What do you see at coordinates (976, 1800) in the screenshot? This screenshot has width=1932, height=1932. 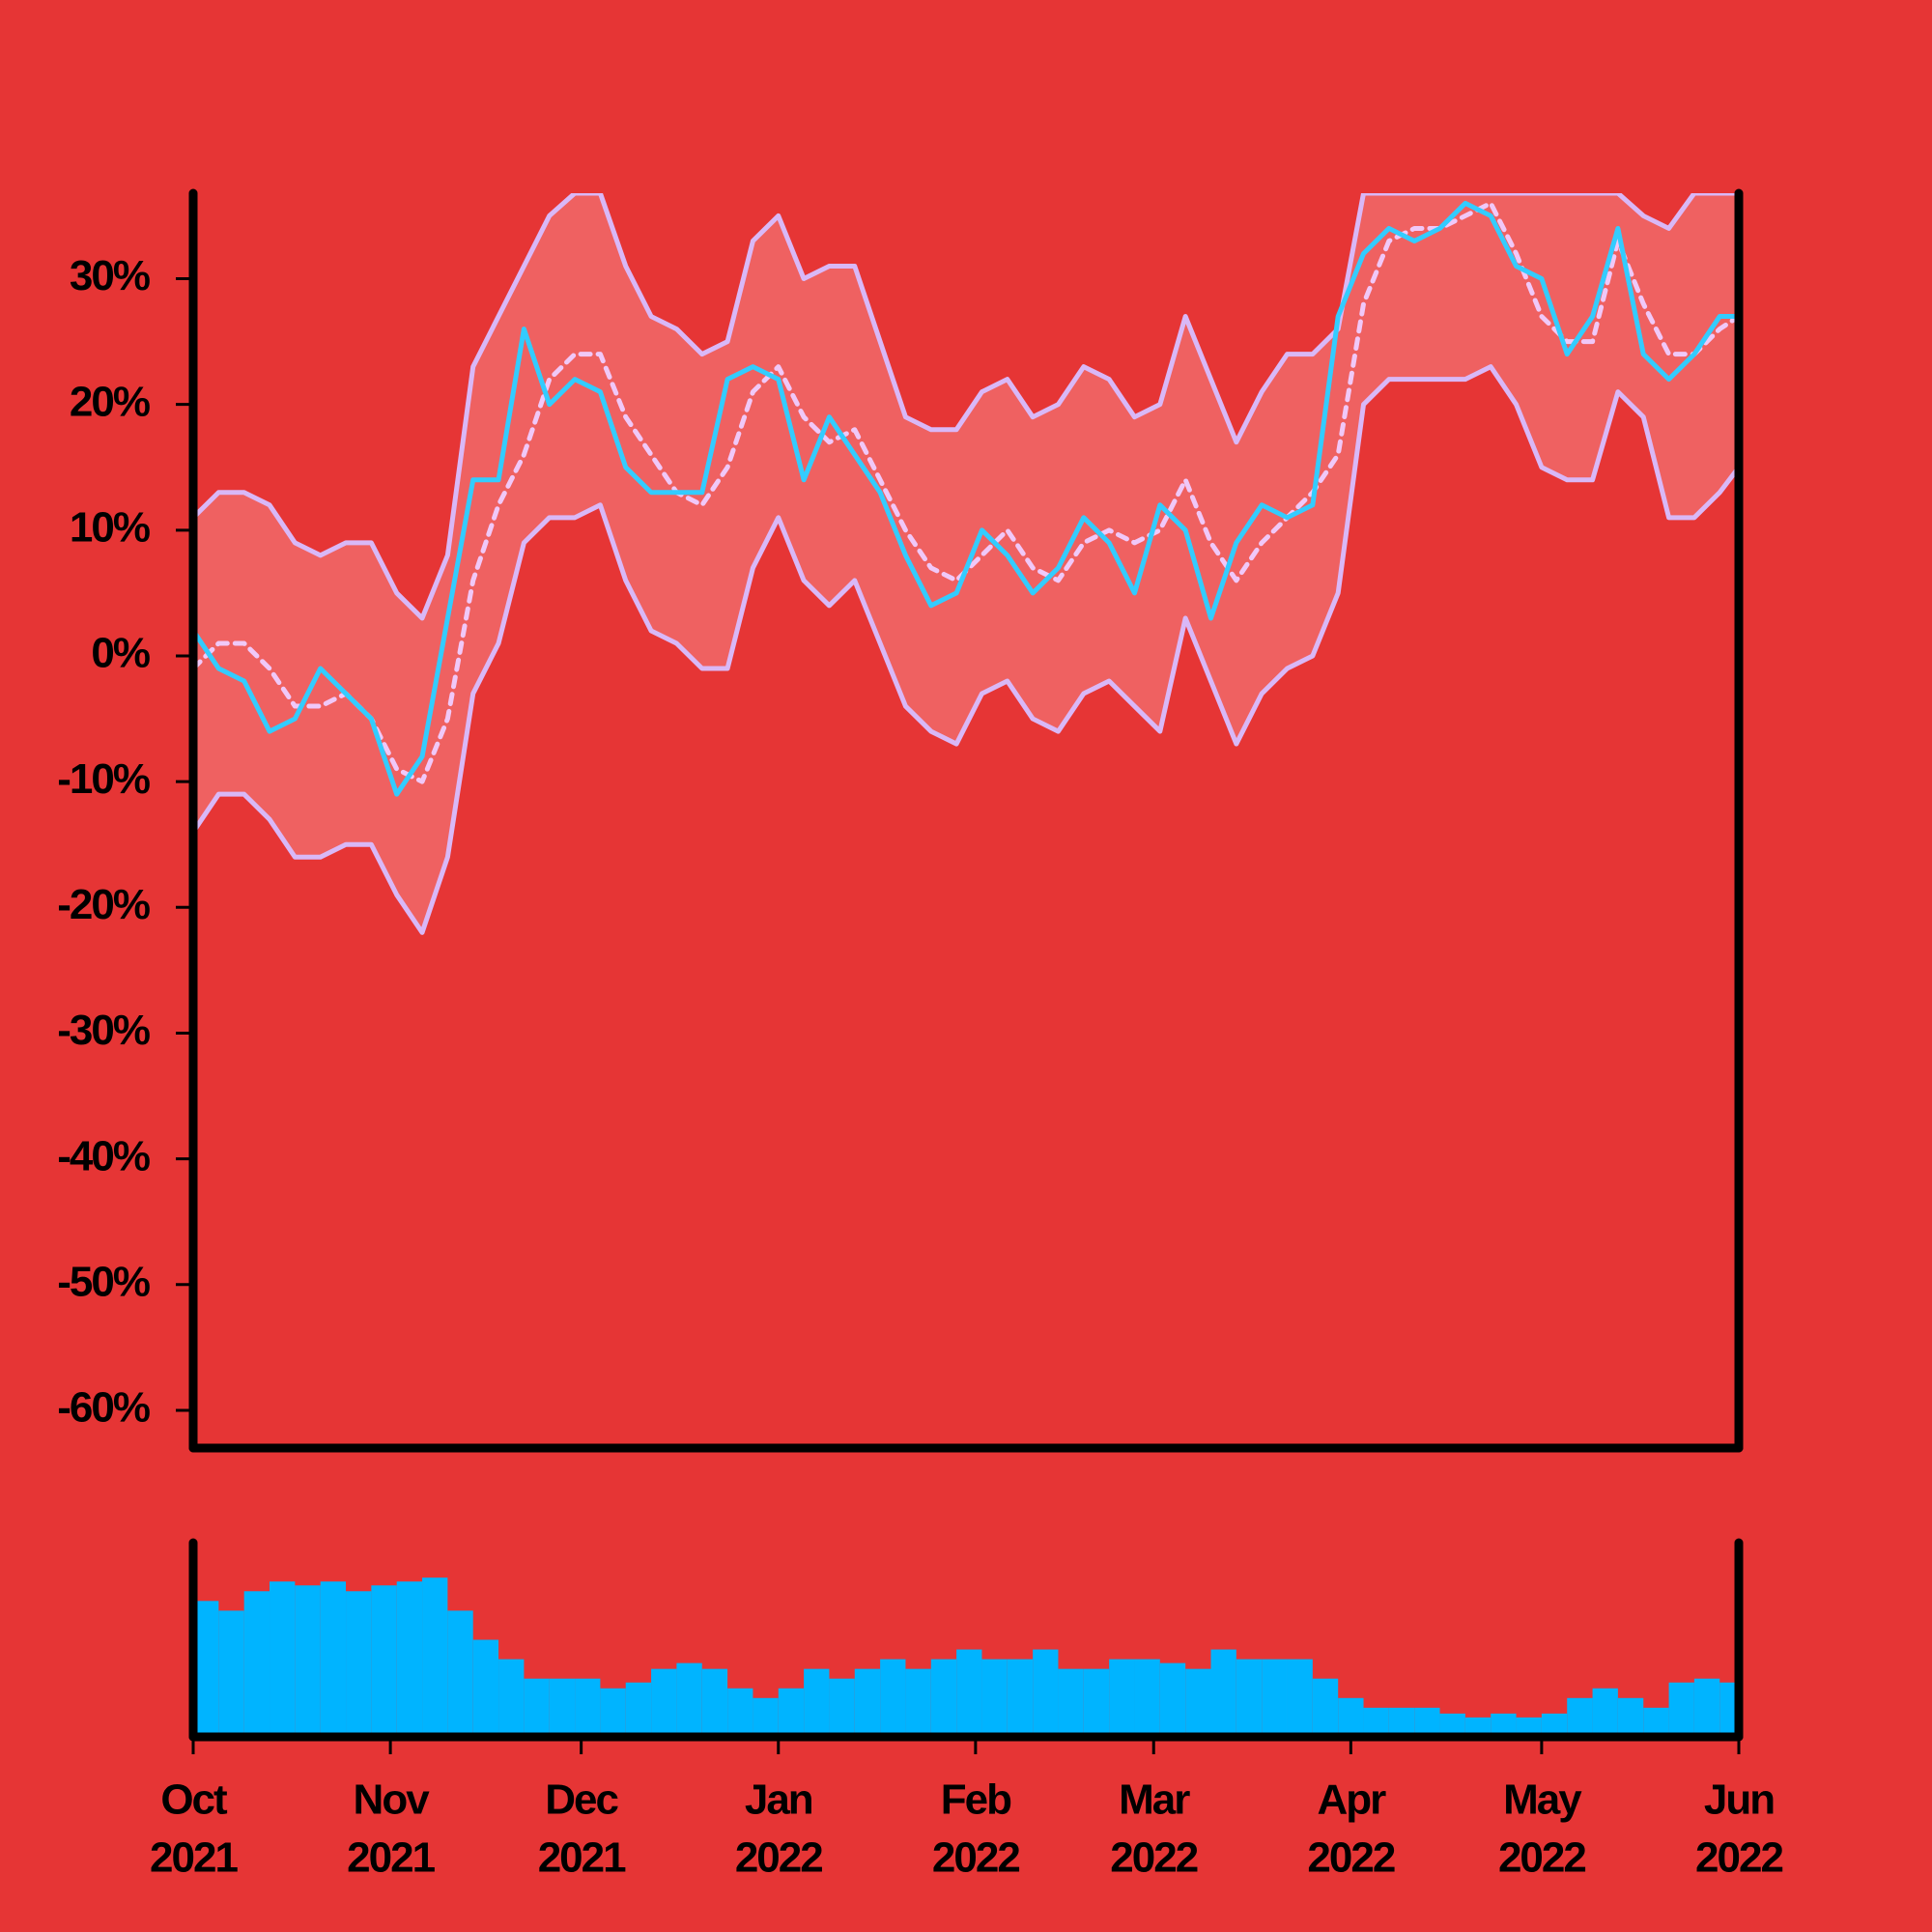 I see `x-tick-label: Feb` at bounding box center [976, 1800].